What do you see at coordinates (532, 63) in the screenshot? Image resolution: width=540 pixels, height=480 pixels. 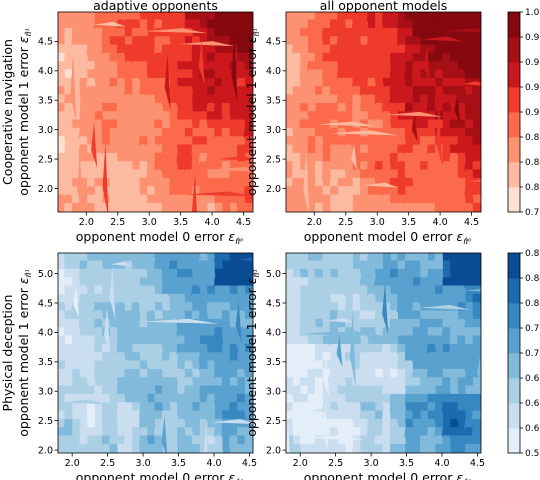 I see `colorbar-tick-label: 0.96` at bounding box center [532, 63].